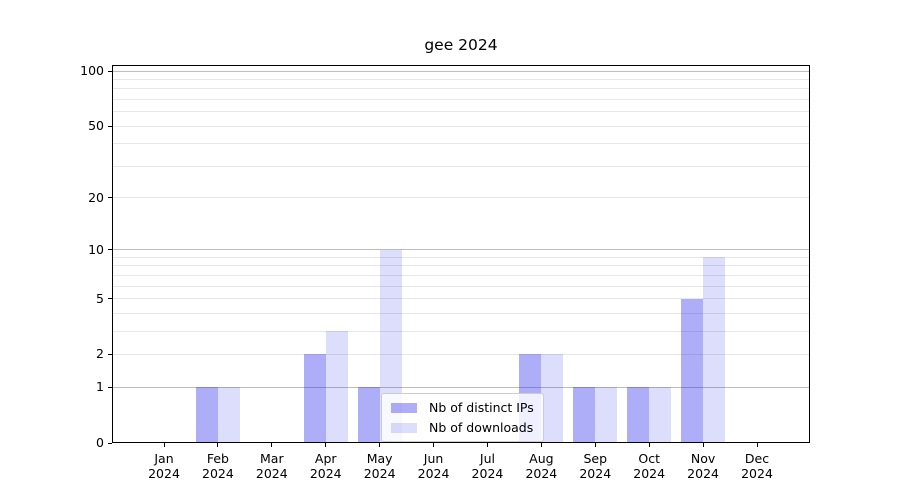  What do you see at coordinates (481, 427) in the screenshot?
I see `legend-label: Nb of downloads` at bounding box center [481, 427].